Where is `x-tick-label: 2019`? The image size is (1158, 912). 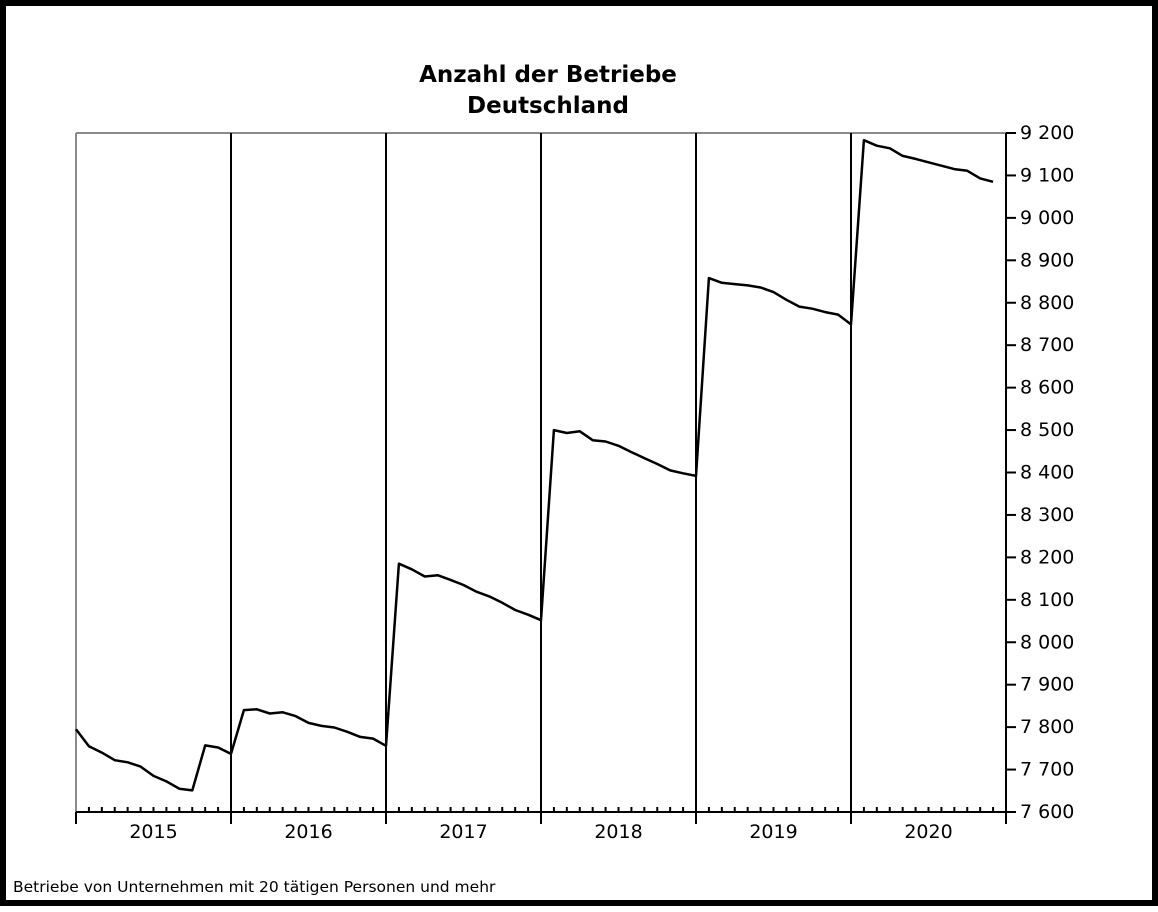 x-tick-label: 2019 is located at coordinates (773, 832).